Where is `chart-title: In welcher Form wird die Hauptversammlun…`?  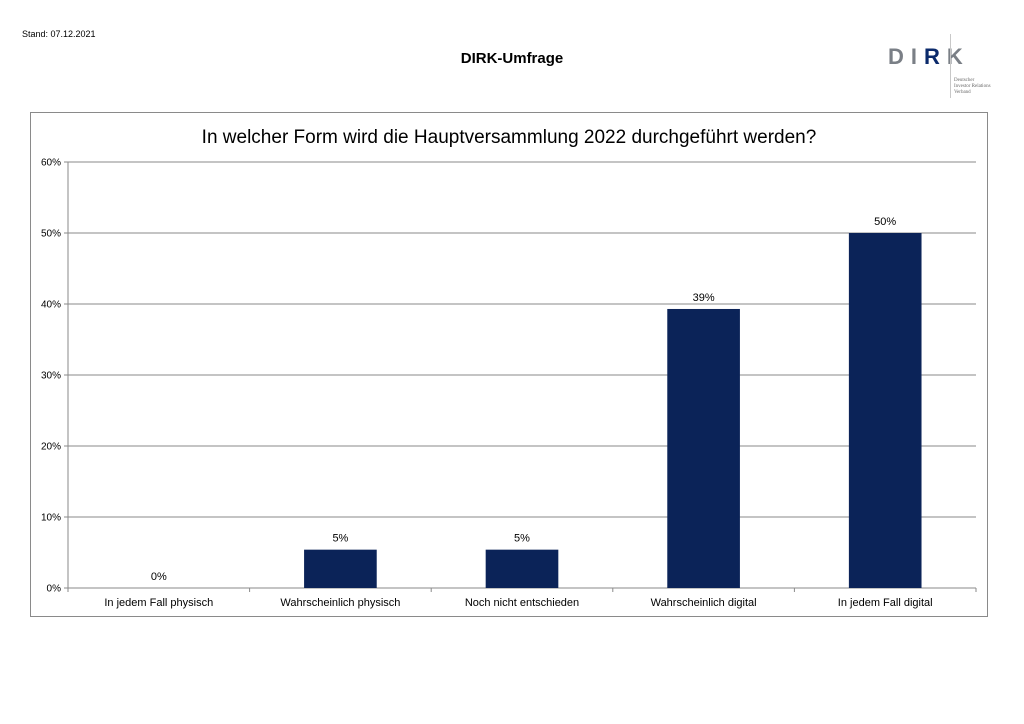
chart-title: In welcher Form wird die Hauptversammlun… is located at coordinates (509, 137).